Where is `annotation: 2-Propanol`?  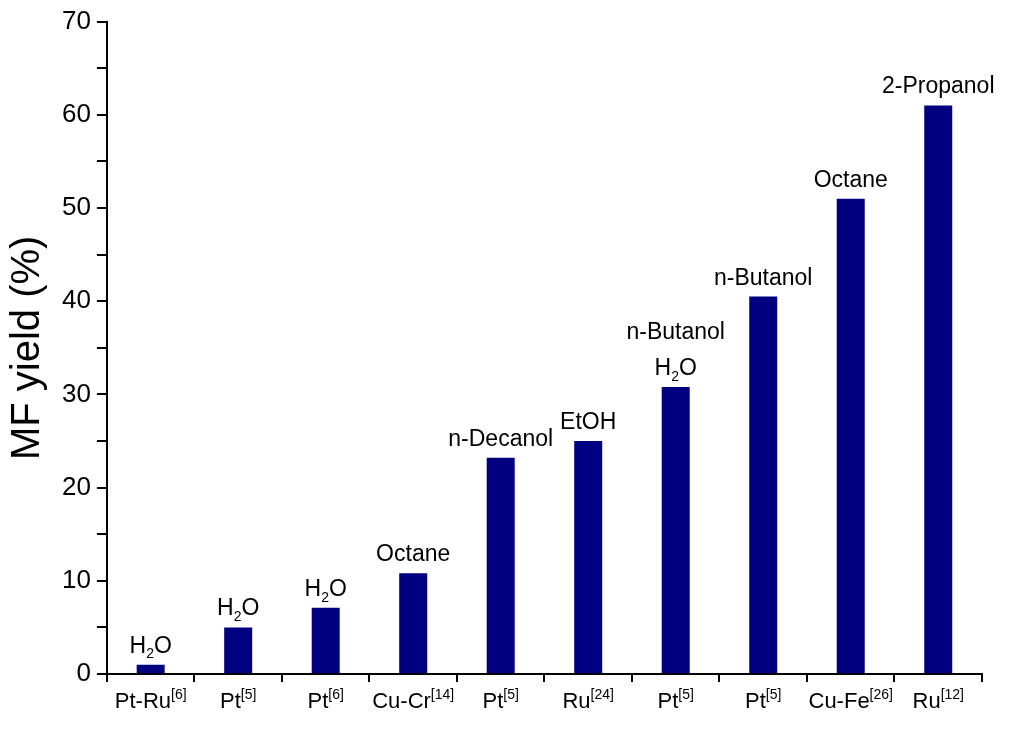
annotation: 2-Propanol is located at coordinates (938, 85).